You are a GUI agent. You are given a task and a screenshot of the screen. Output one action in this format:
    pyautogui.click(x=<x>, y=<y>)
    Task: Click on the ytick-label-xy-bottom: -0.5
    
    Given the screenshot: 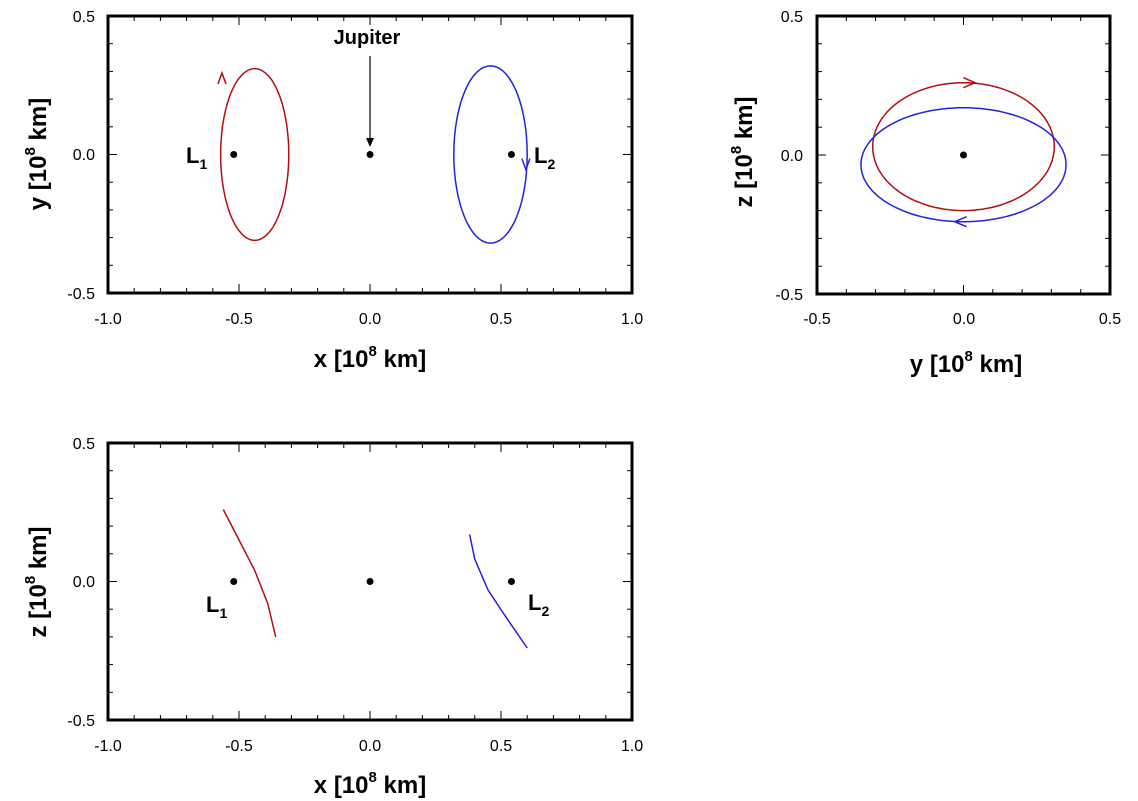 What is the action you would take?
    pyautogui.click(x=81, y=294)
    